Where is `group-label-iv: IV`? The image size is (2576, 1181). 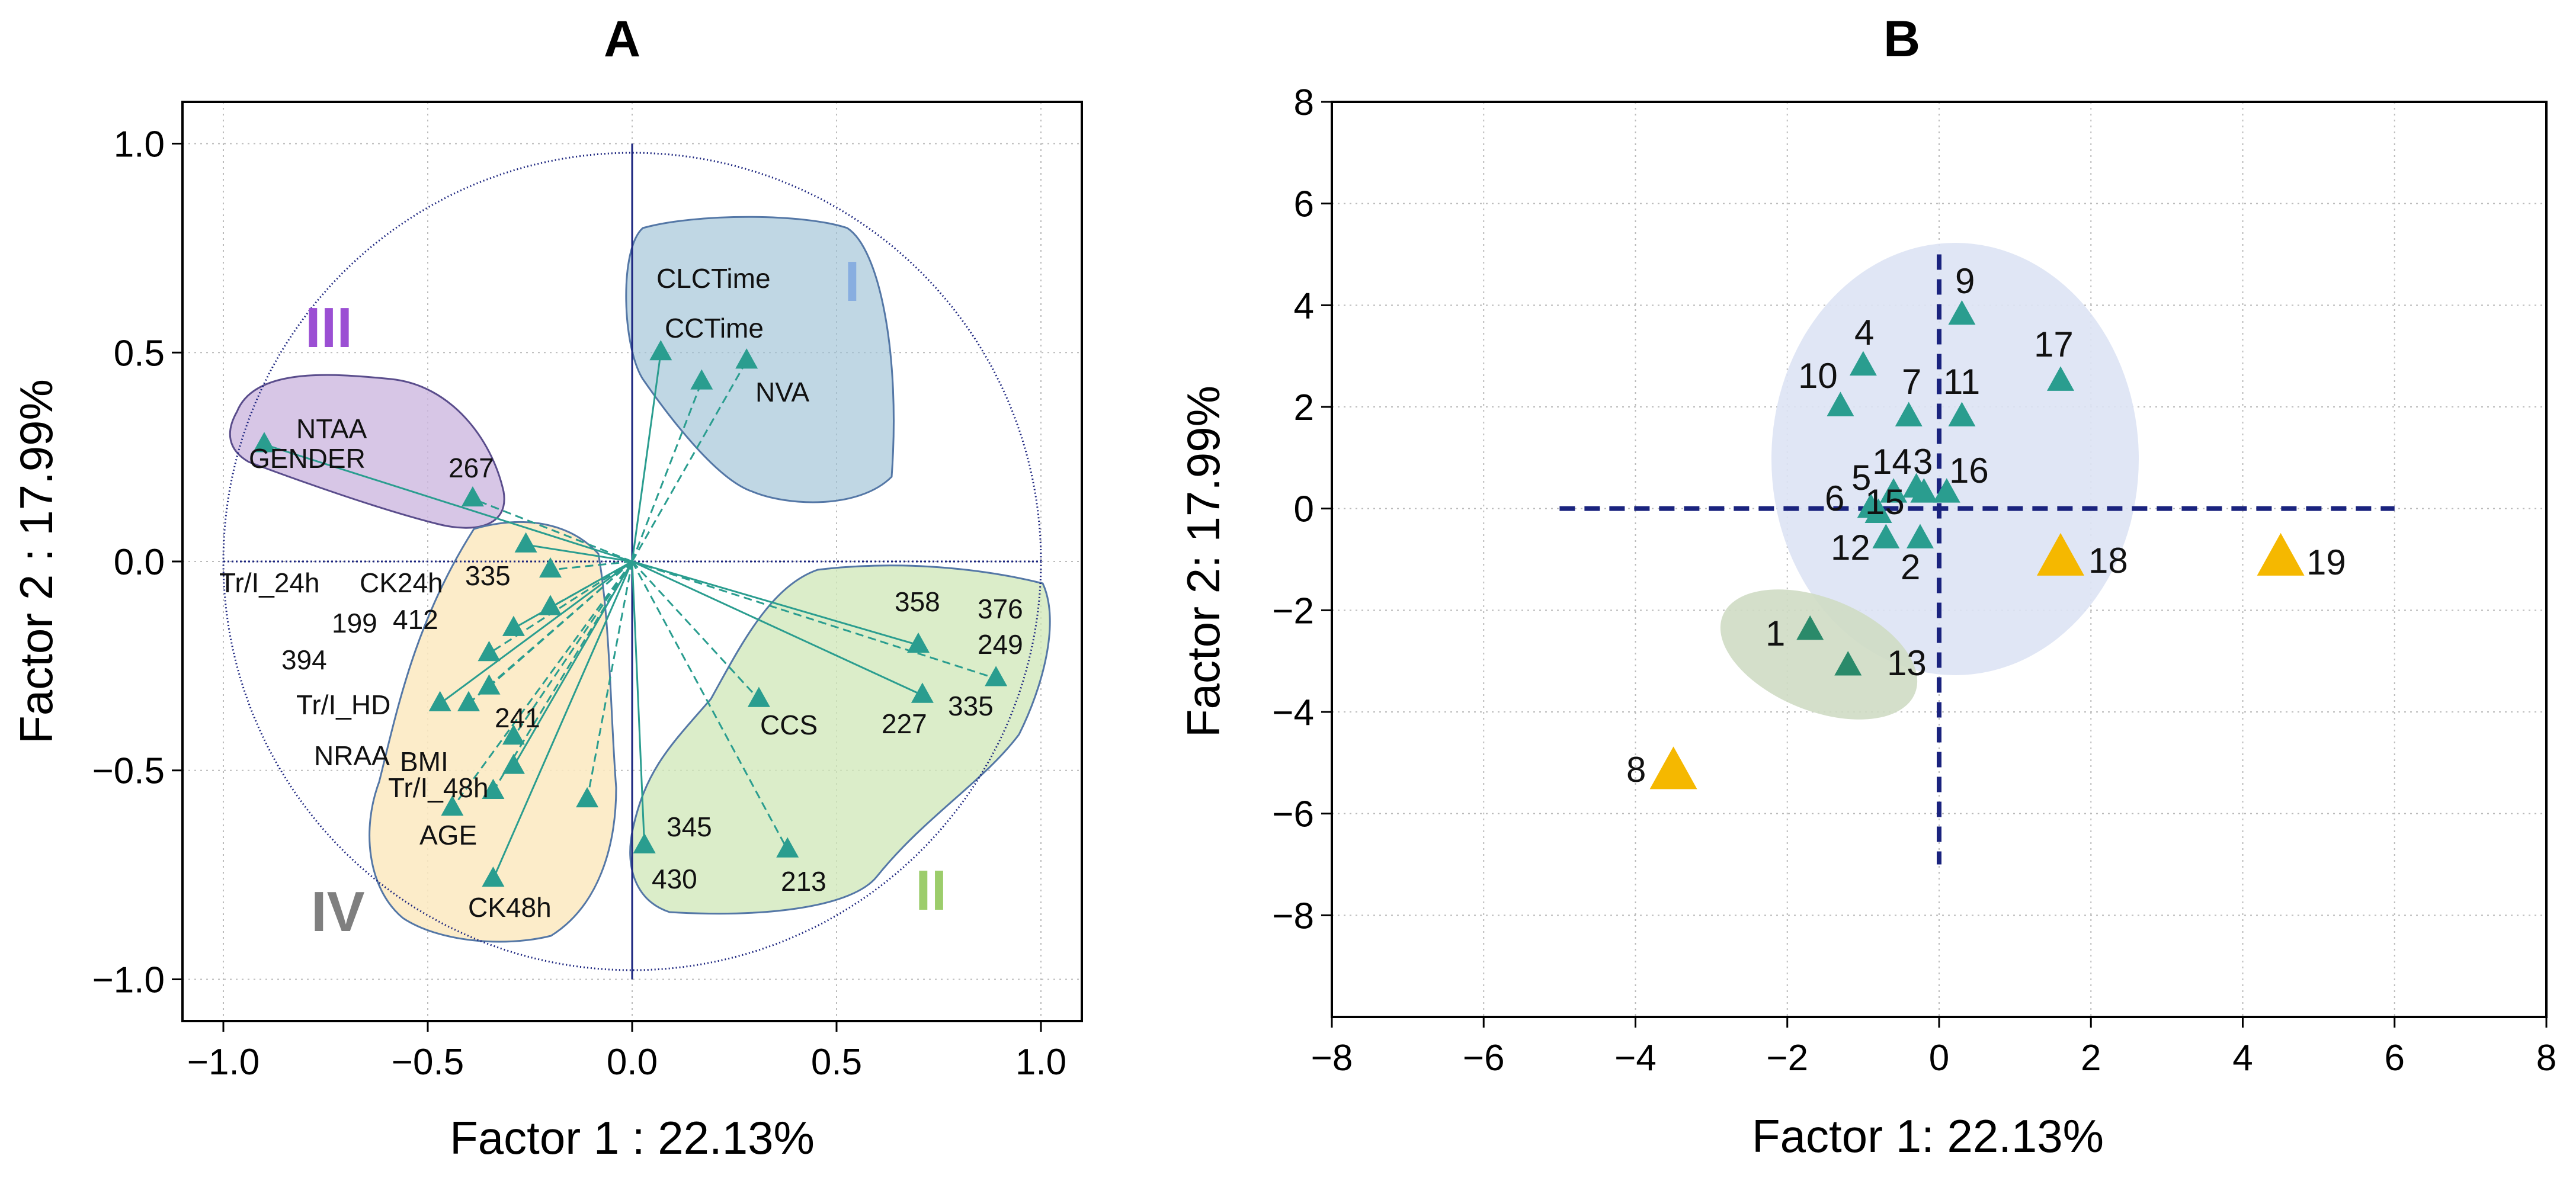
group-label-iv: IV is located at coordinates (338, 911).